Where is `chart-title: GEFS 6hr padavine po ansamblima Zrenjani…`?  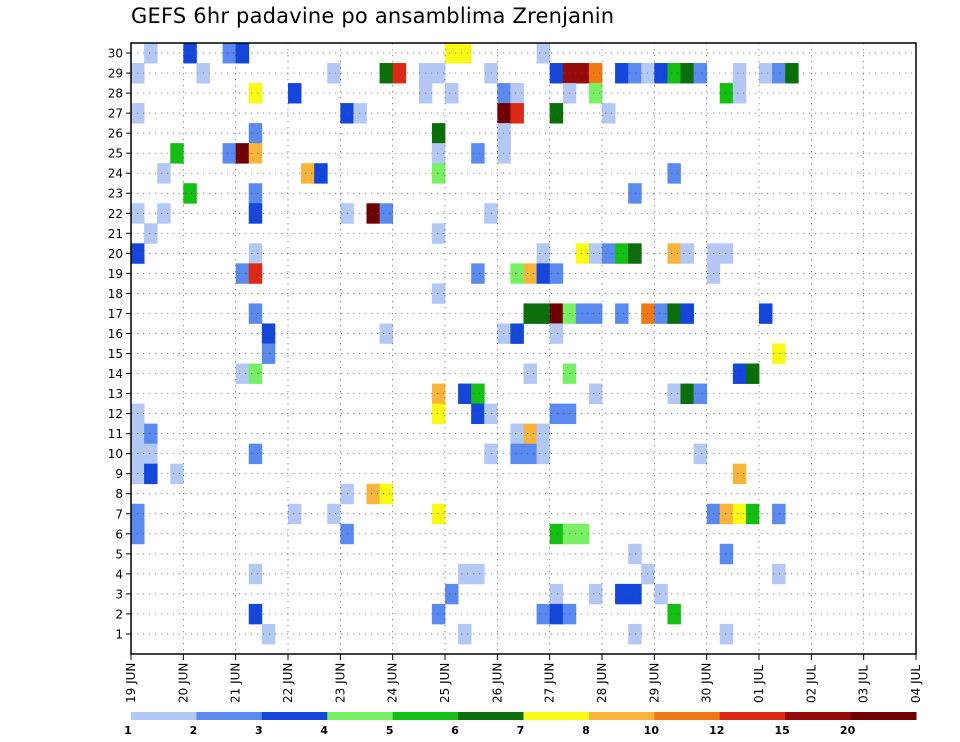 chart-title: GEFS 6hr padavine po ansamblima Zrenjani… is located at coordinates (373, 16).